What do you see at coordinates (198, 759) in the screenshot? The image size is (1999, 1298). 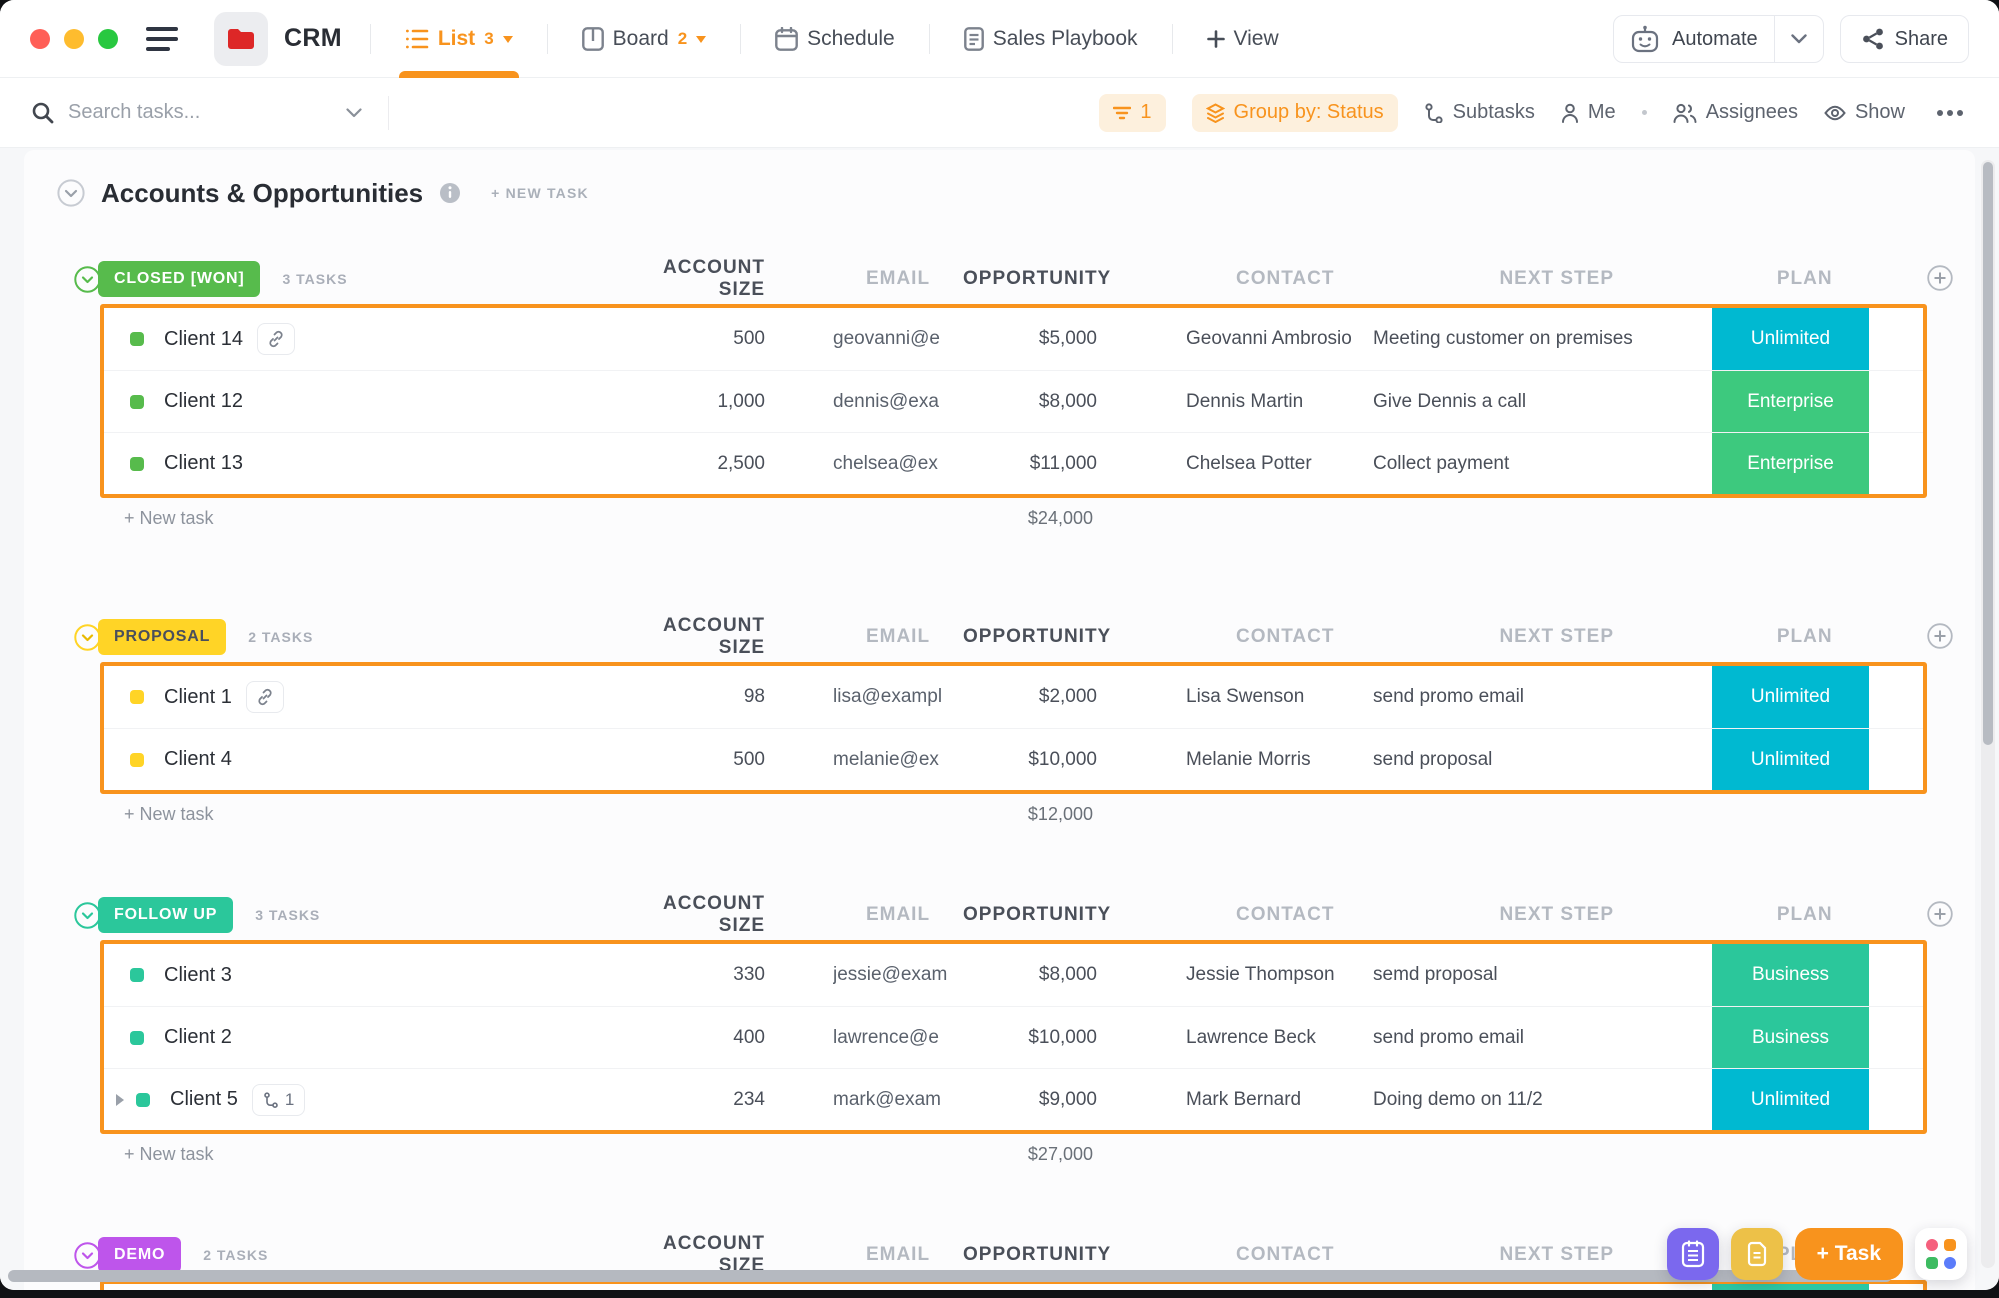 I see `task-name: Client 4` at bounding box center [198, 759].